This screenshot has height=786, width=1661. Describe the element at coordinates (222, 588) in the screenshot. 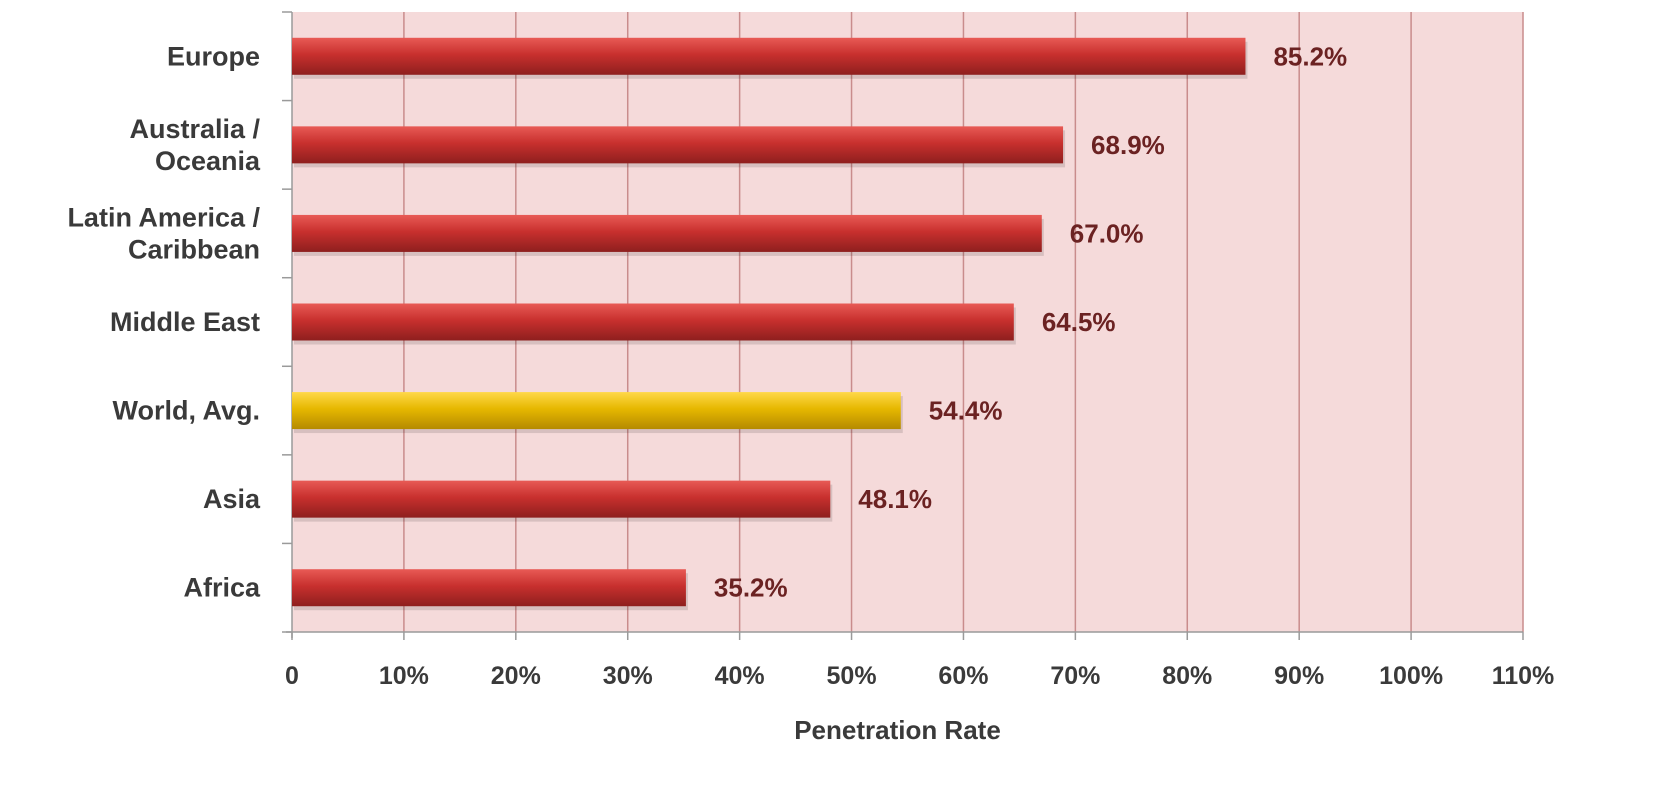

I see `category-label: Africa` at that location.